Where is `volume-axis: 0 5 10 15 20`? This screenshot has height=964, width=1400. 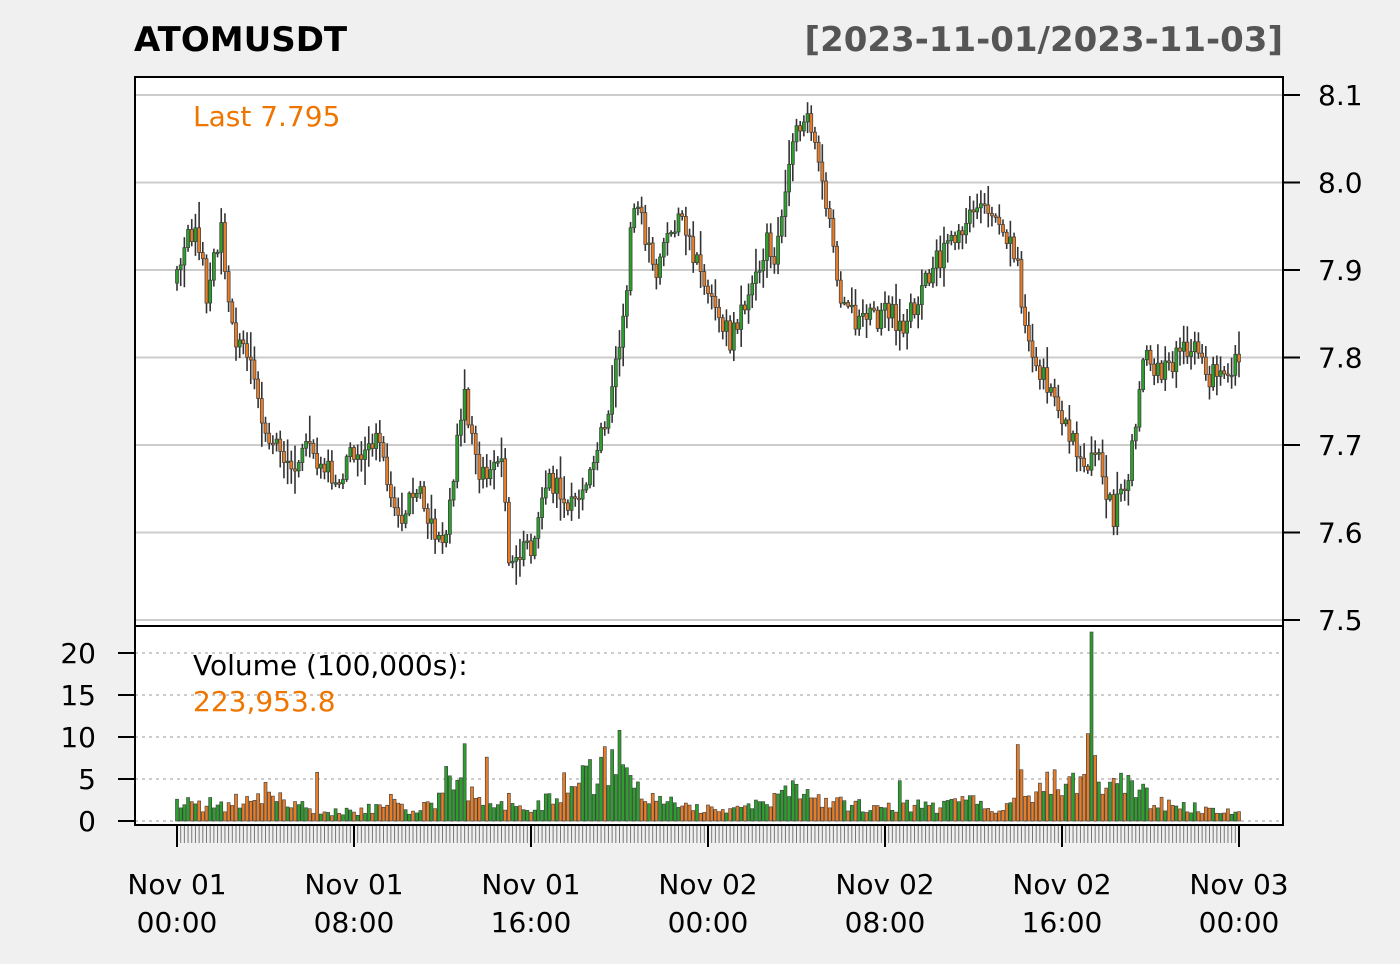
volume-axis: 0 5 10 15 20 is located at coordinates (97, 737).